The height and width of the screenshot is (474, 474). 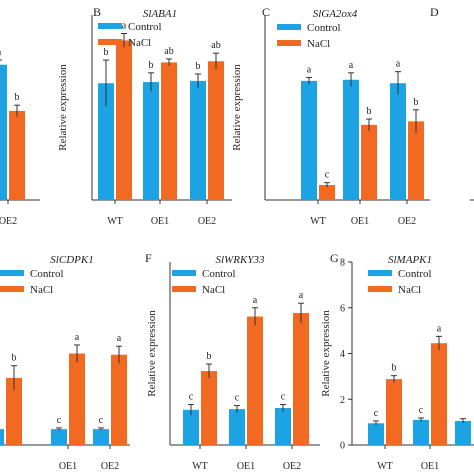 I want to click on panel-G-legend-label: NaCl, so click(x=409, y=290).